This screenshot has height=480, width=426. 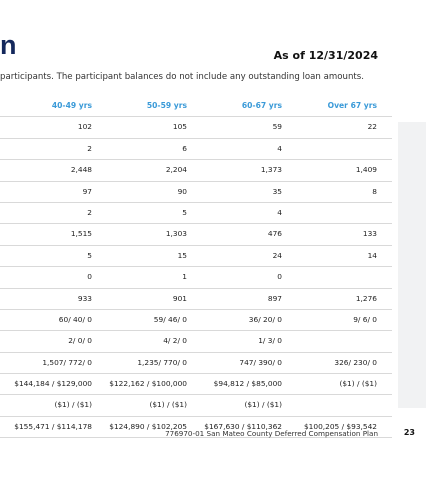 I want to click on table-cell: 1,303, so click(x=176, y=234).